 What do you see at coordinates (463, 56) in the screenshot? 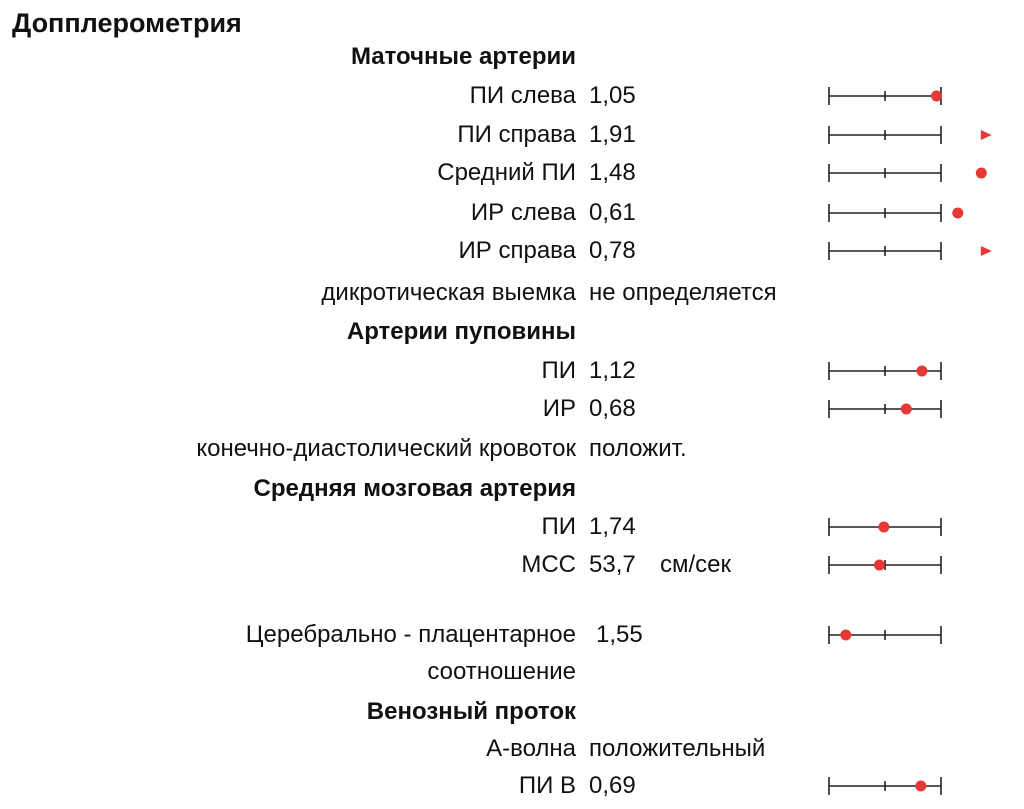
I see `section-title: Маточные артерии` at bounding box center [463, 56].